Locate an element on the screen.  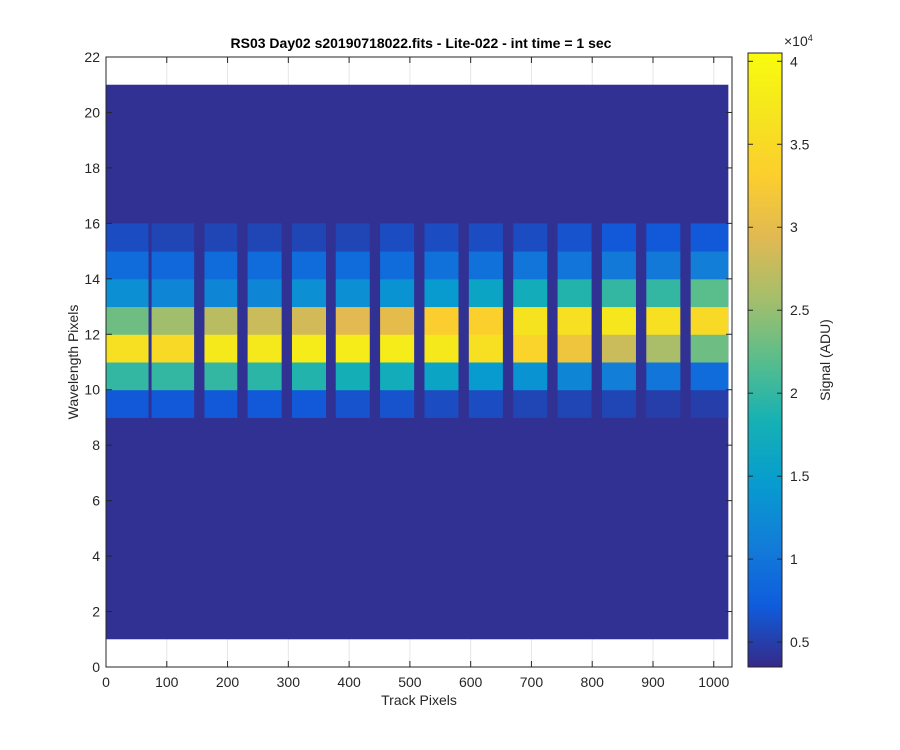
x-tick-labels: 0 100 200 300 400 500 600 700 800 900 1000 is located at coordinates (415, 682).